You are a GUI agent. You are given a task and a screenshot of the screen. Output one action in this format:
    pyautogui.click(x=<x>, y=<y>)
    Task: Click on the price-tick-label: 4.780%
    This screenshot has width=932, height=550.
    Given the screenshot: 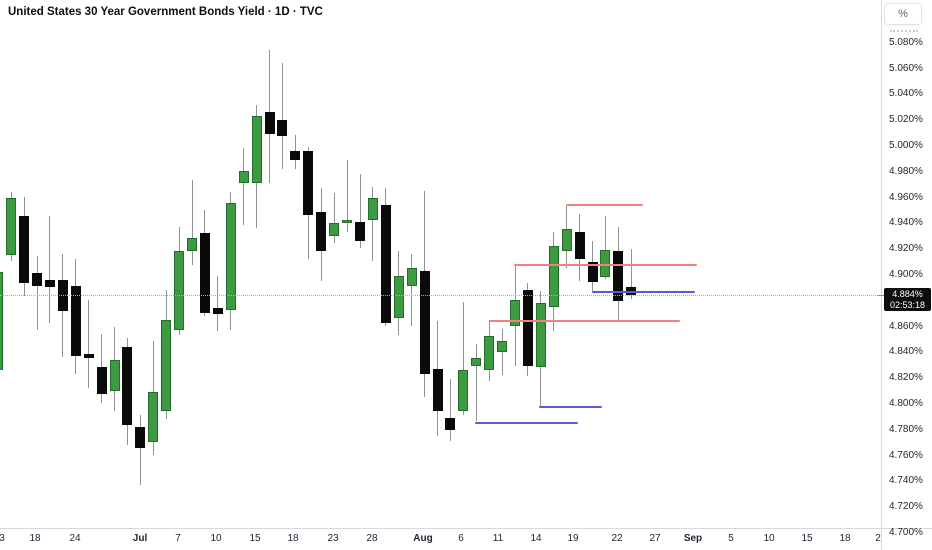 What is the action you would take?
    pyautogui.click(x=906, y=429)
    